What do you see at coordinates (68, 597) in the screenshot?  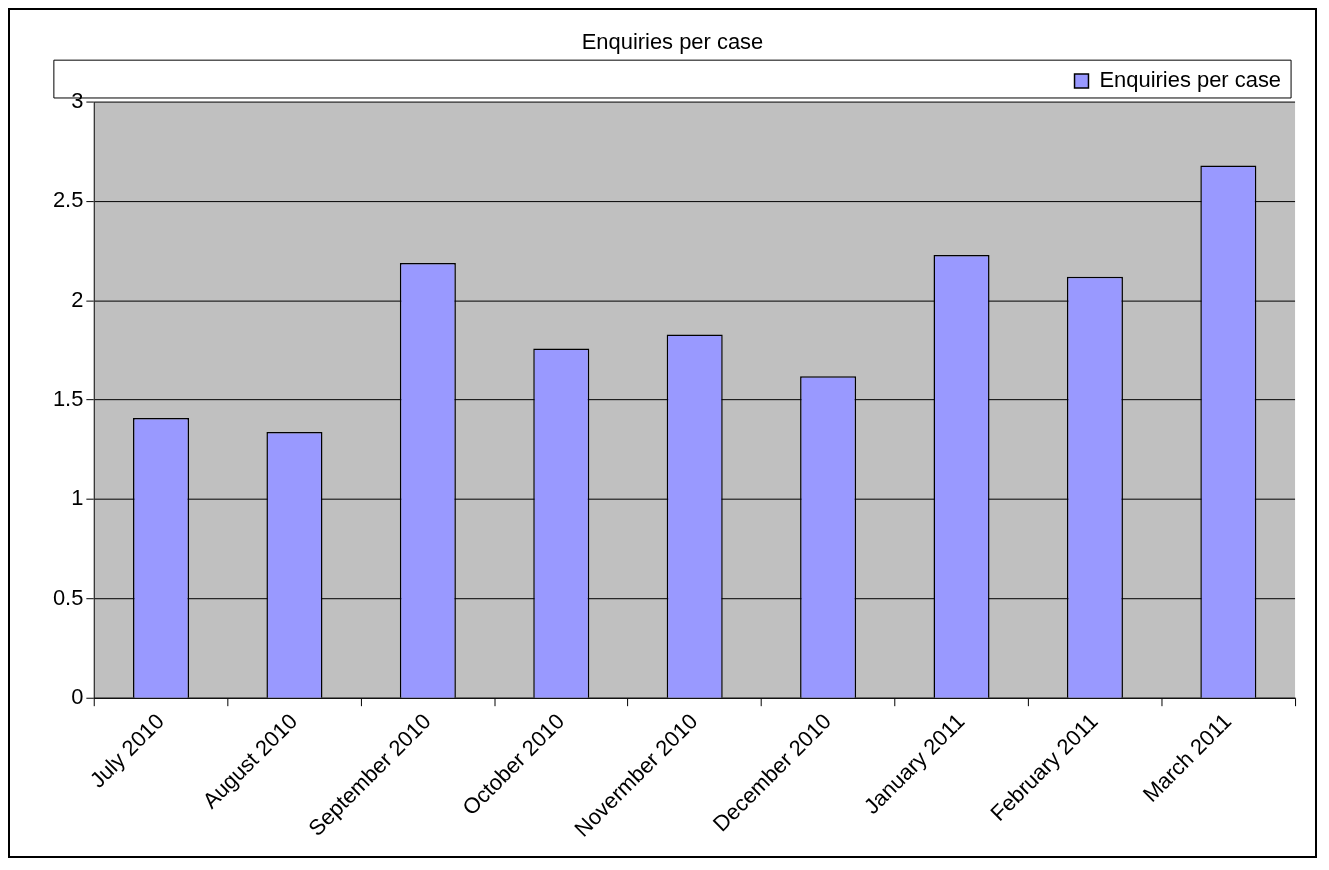 I see `y-tick-label: 0.5` at bounding box center [68, 597].